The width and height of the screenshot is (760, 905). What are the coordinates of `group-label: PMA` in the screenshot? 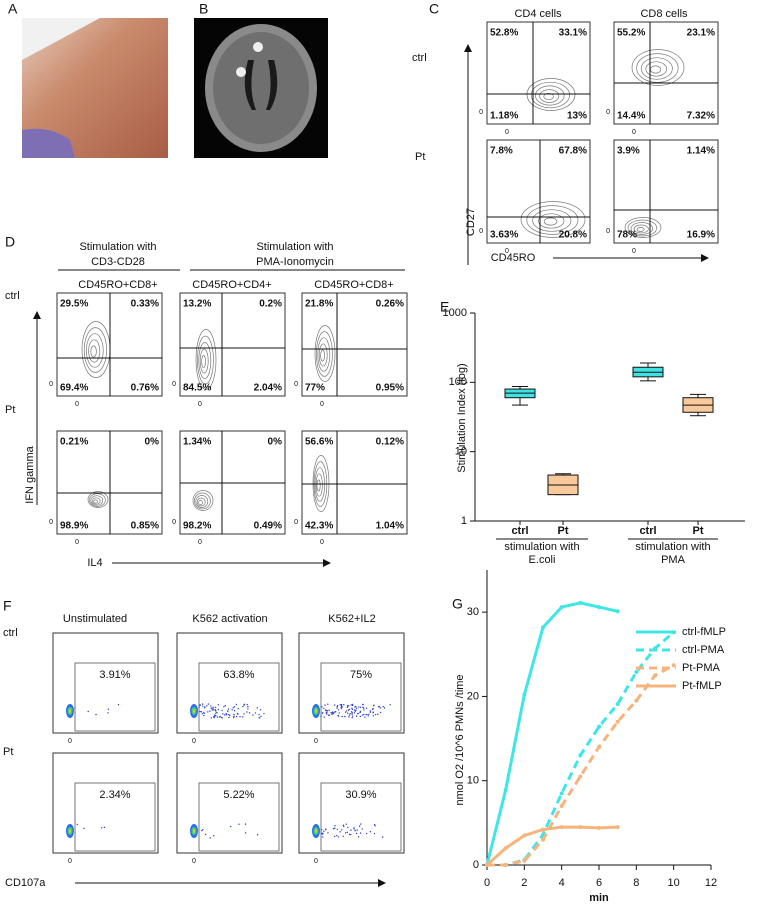 It's located at (673, 560).